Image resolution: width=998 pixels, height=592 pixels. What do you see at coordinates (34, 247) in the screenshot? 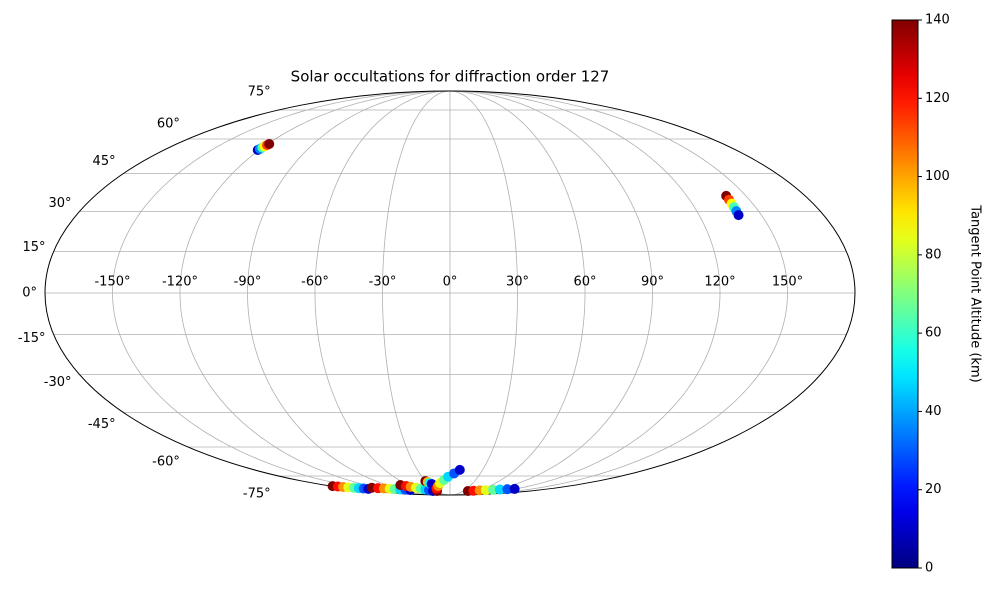
I see `y-tick-label: 15°` at bounding box center [34, 247].